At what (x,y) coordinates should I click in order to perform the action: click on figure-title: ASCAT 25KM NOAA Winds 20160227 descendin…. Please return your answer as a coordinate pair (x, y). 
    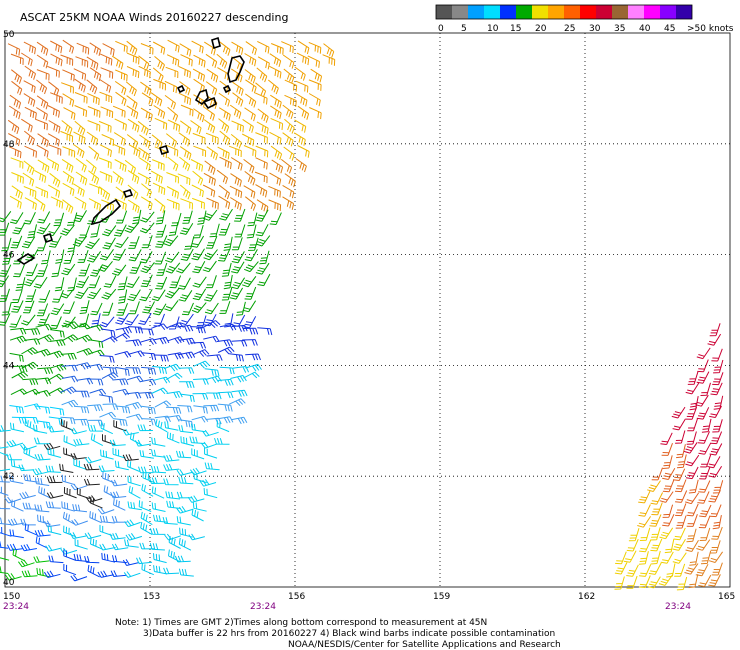
    Looking at the image, I should click on (154, 17).